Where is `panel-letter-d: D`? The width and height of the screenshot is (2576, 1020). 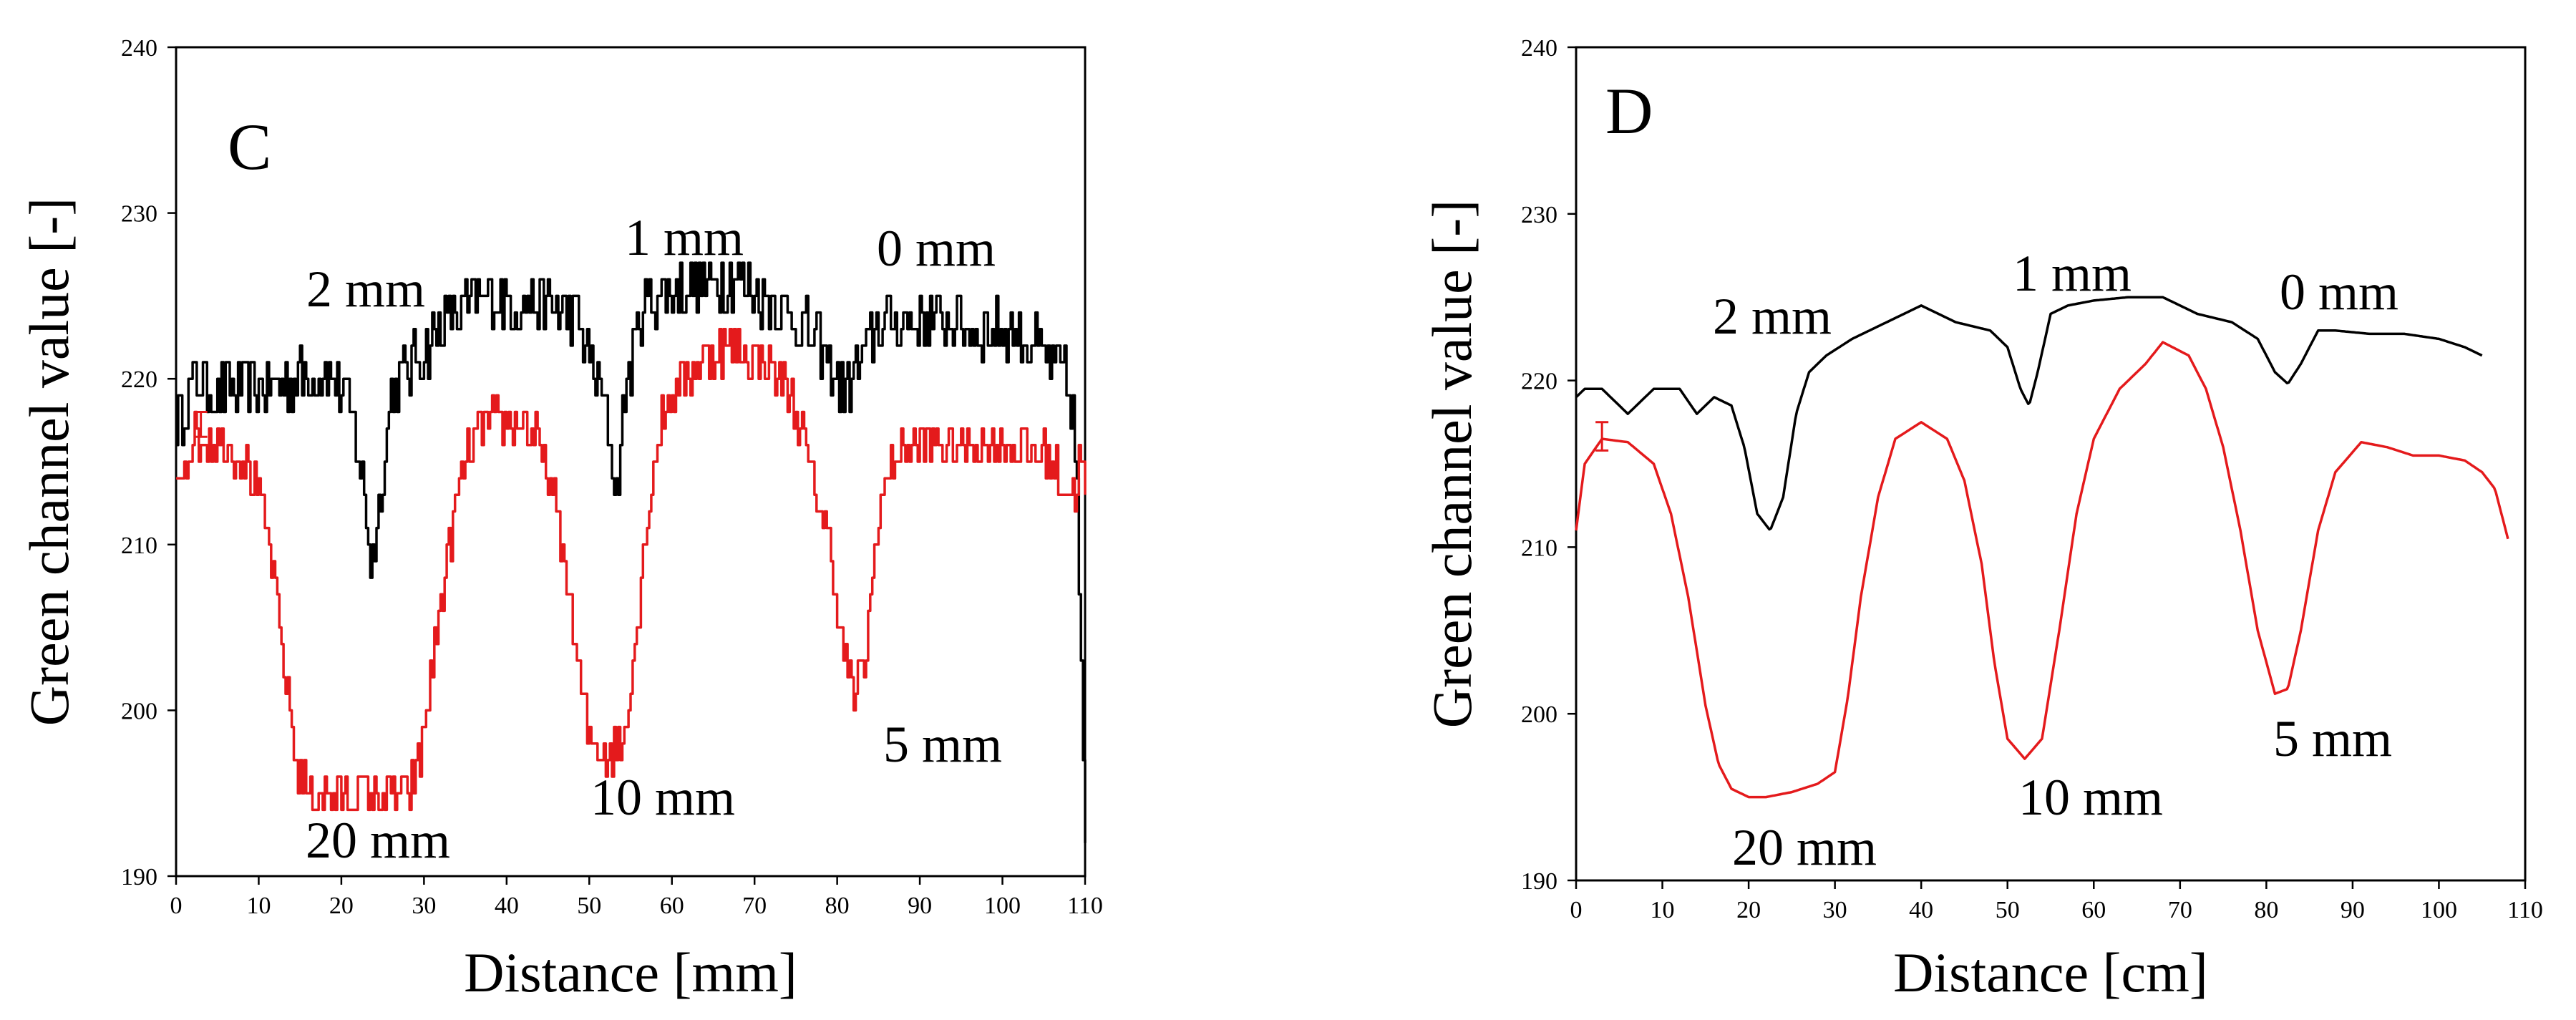 panel-letter-d: D is located at coordinates (1629, 110).